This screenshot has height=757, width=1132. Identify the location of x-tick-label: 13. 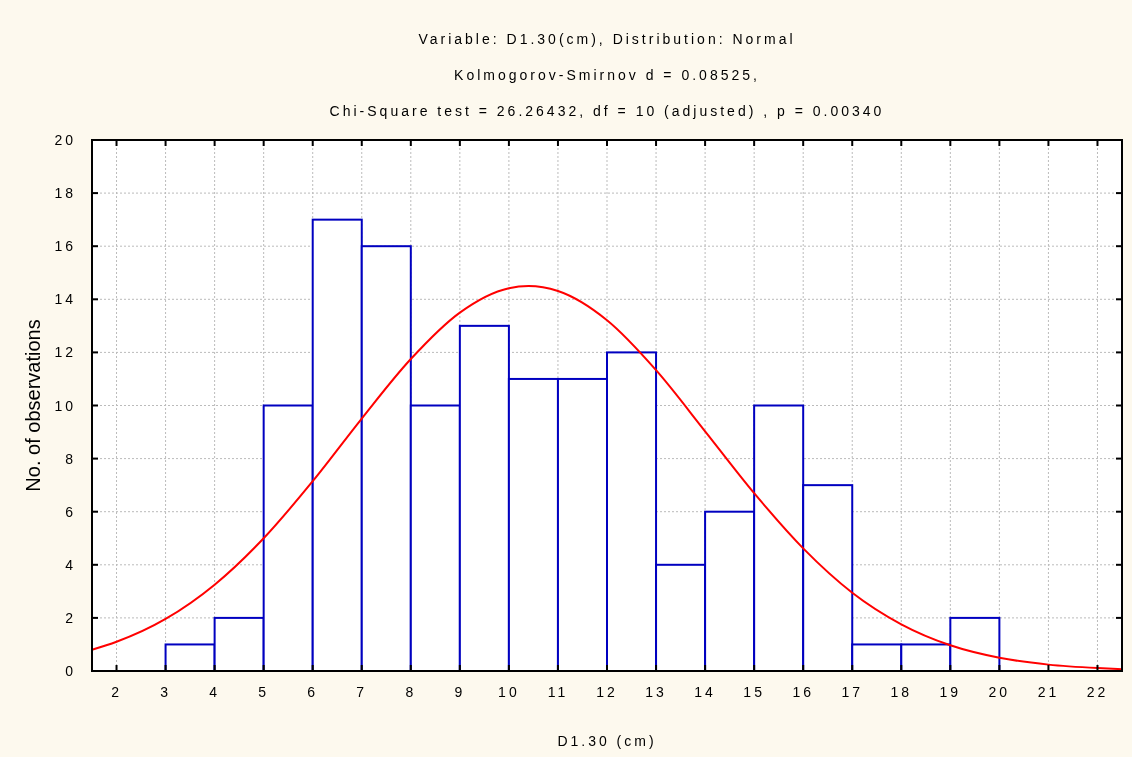
(656, 692).